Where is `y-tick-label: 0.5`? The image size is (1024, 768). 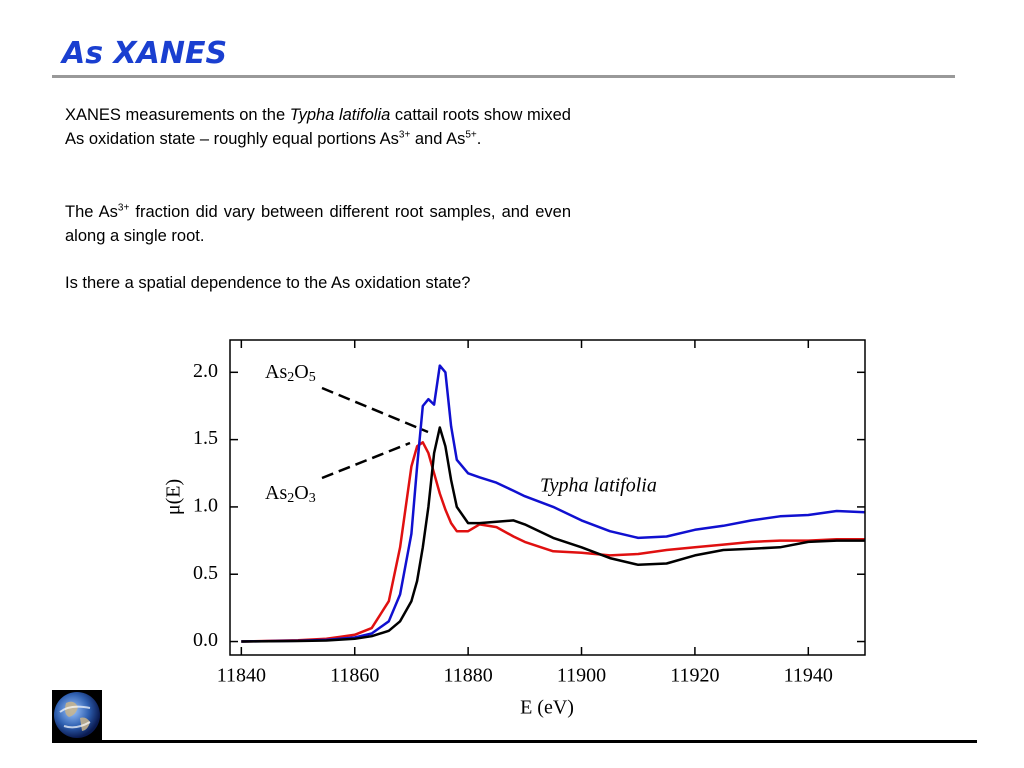 y-tick-label: 0.5 is located at coordinates (205, 573).